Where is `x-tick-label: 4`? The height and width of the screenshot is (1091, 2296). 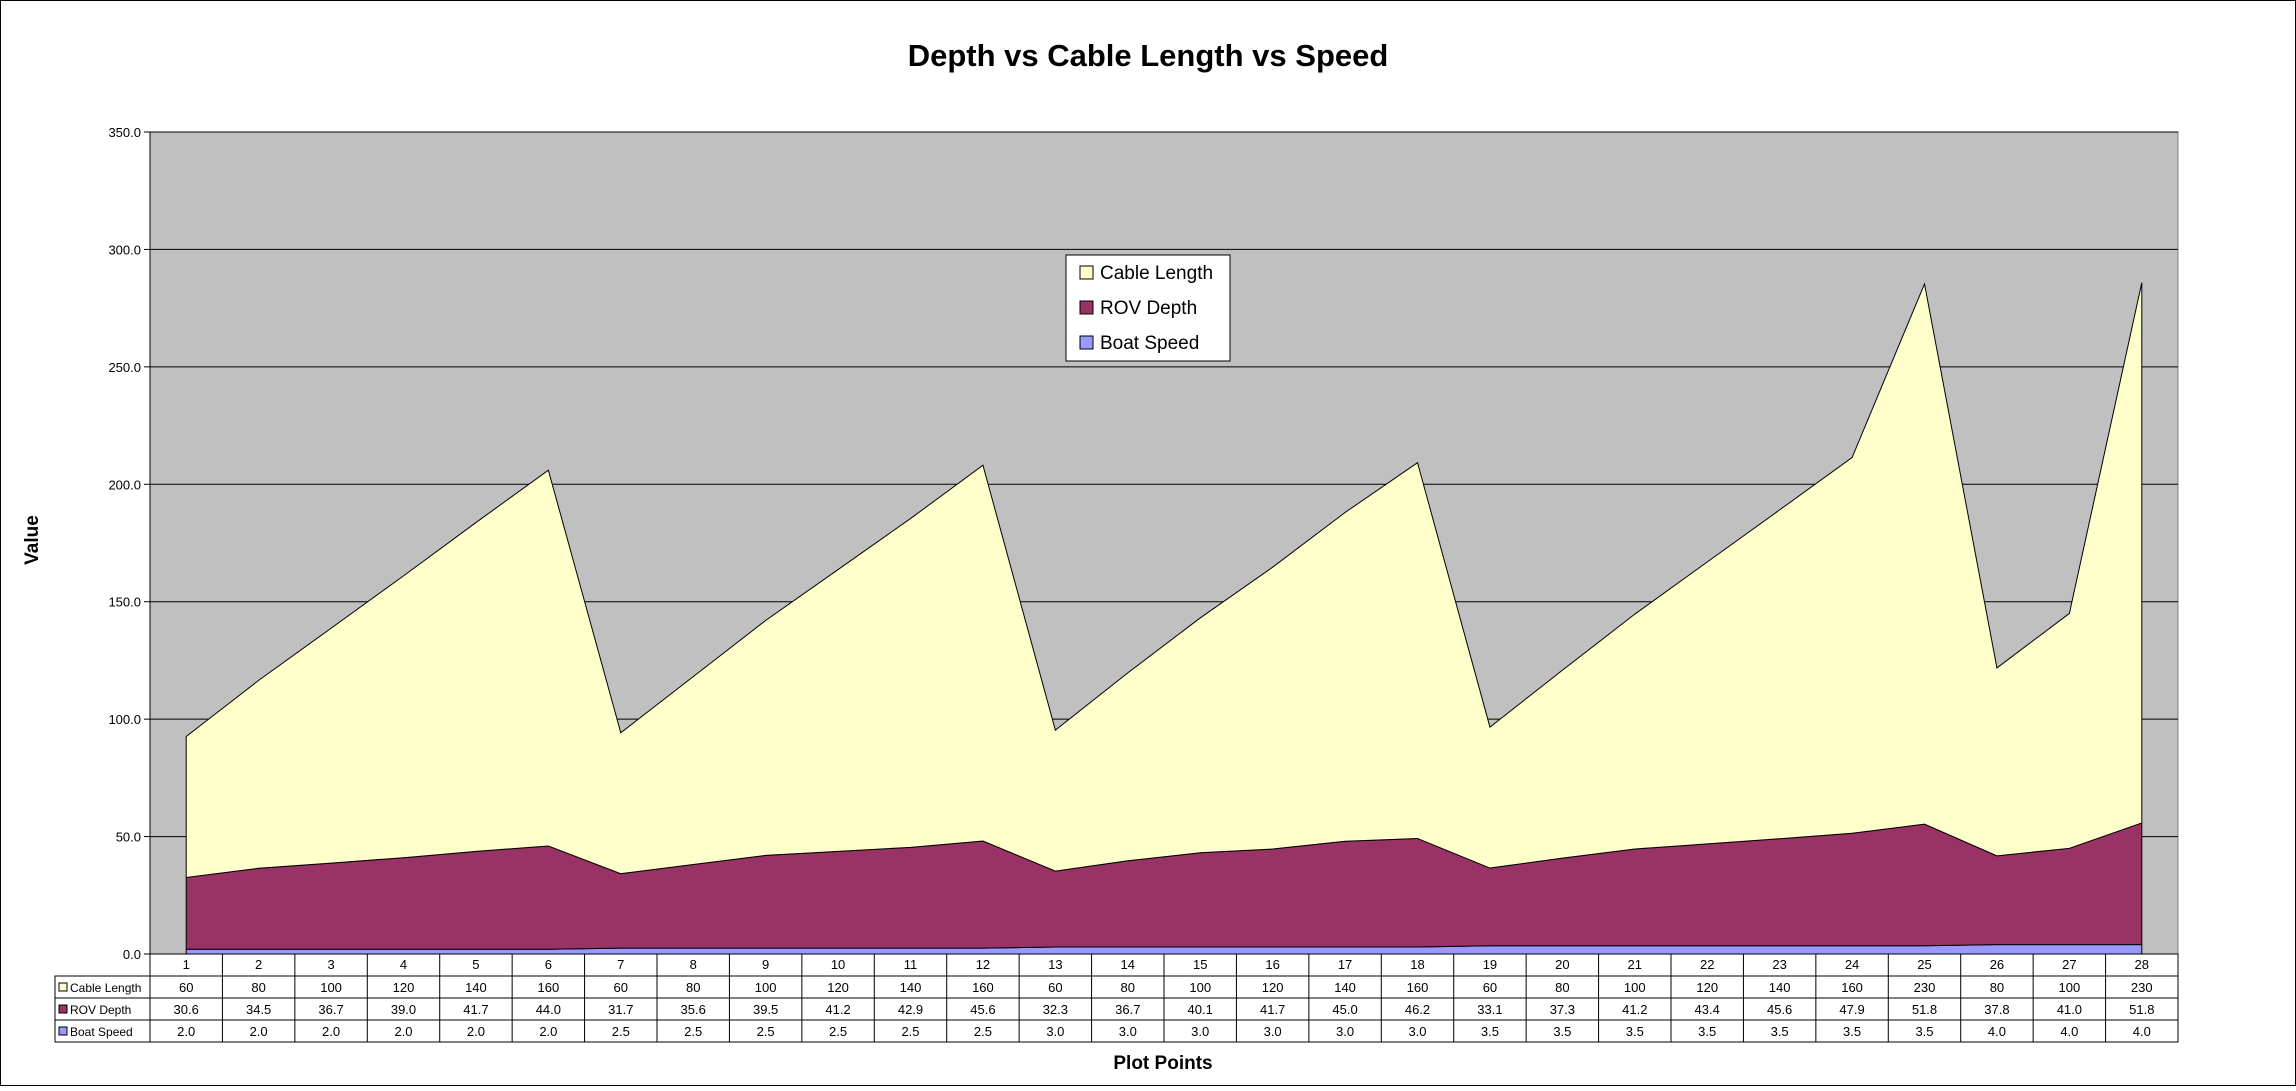 x-tick-label: 4 is located at coordinates (403, 964).